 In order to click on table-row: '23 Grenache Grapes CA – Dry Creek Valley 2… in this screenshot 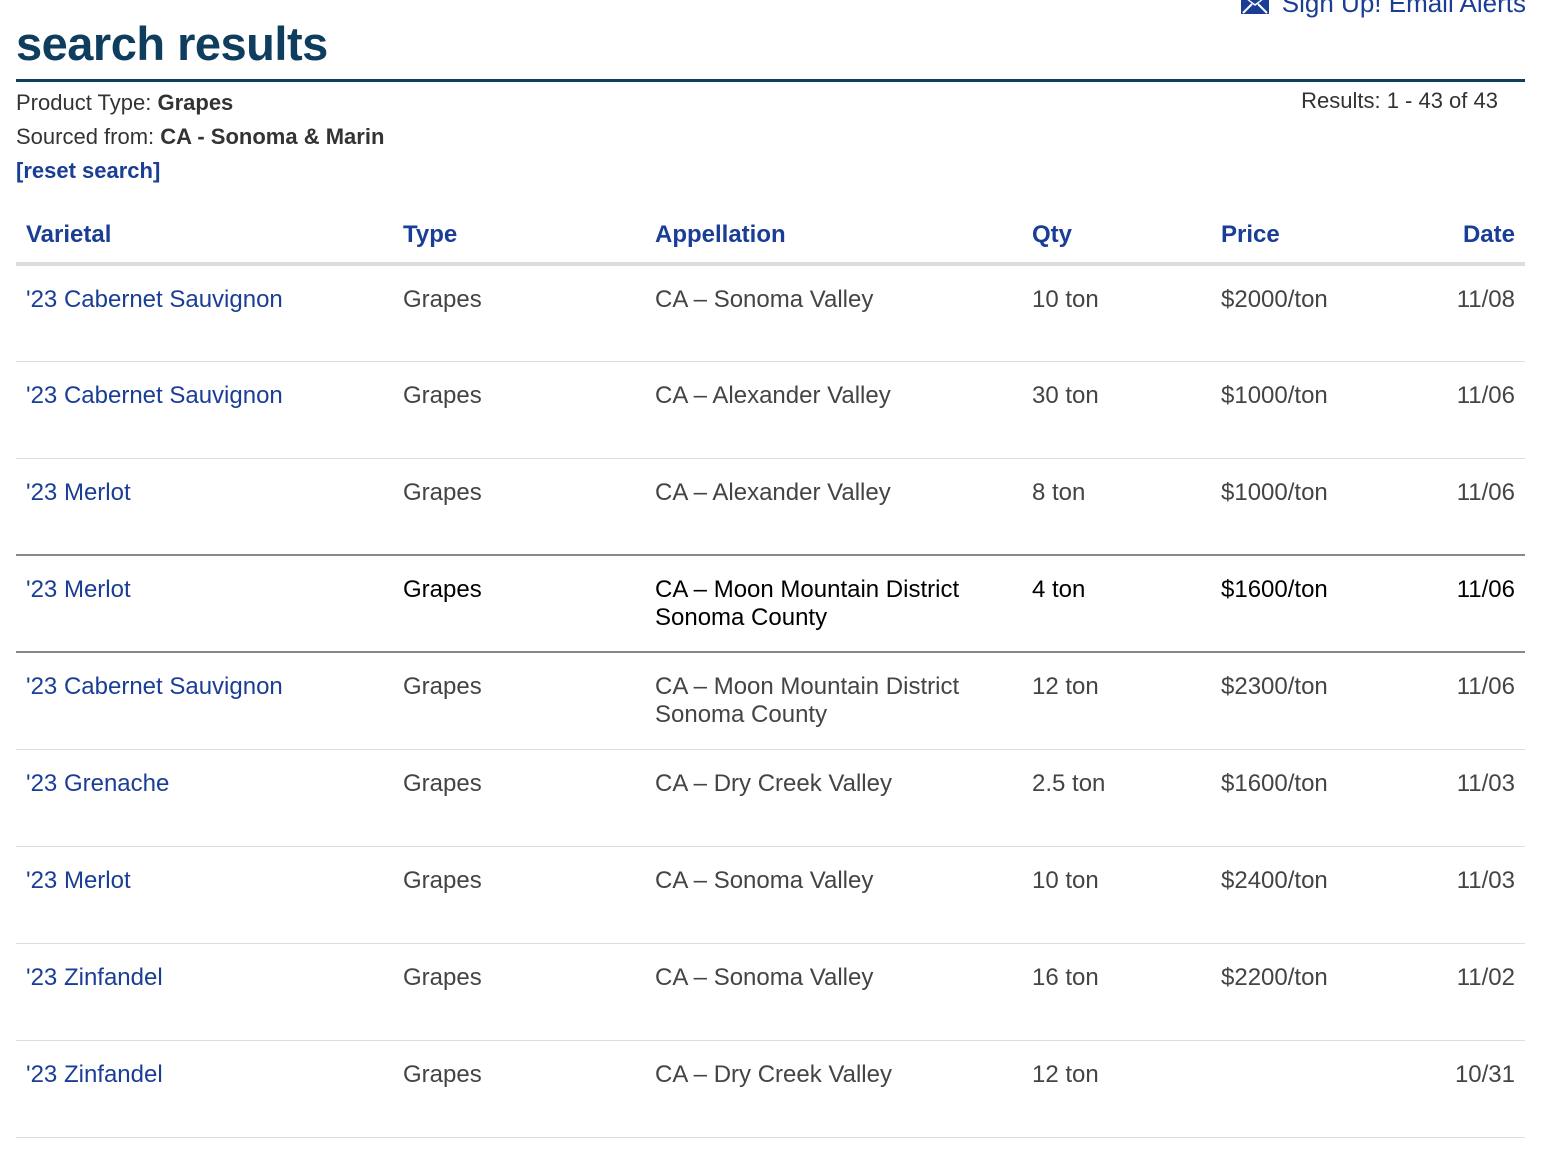, I will do `click(770, 798)`.